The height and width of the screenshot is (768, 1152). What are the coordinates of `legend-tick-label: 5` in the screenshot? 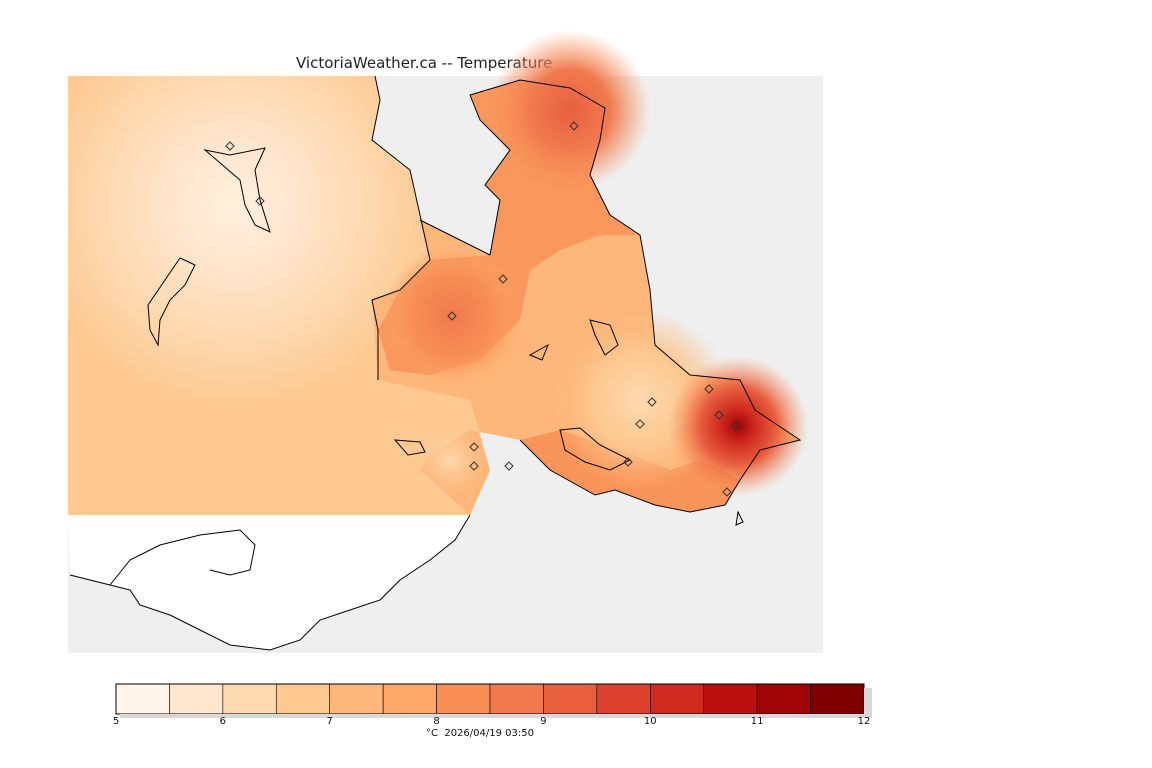 It's located at (116, 721).